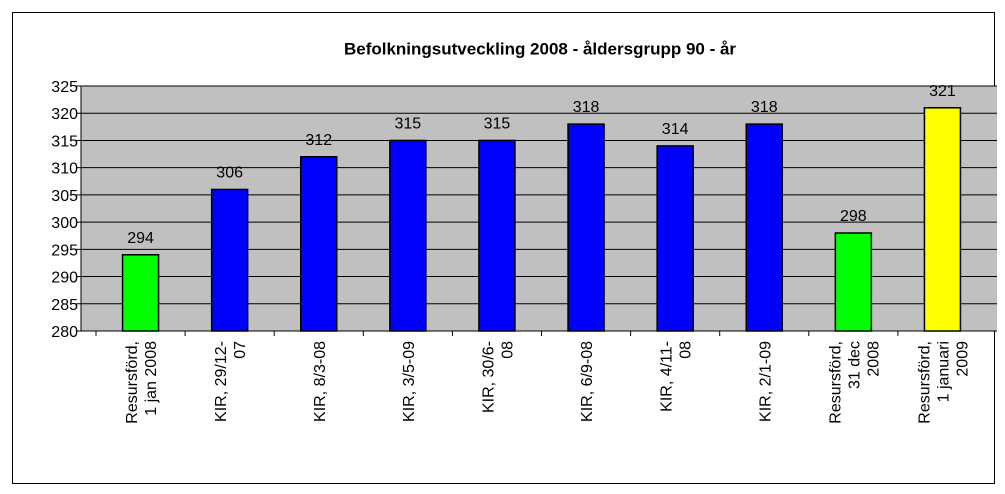  What do you see at coordinates (64, 196) in the screenshot?
I see `y-tick-label: 305` at bounding box center [64, 196].